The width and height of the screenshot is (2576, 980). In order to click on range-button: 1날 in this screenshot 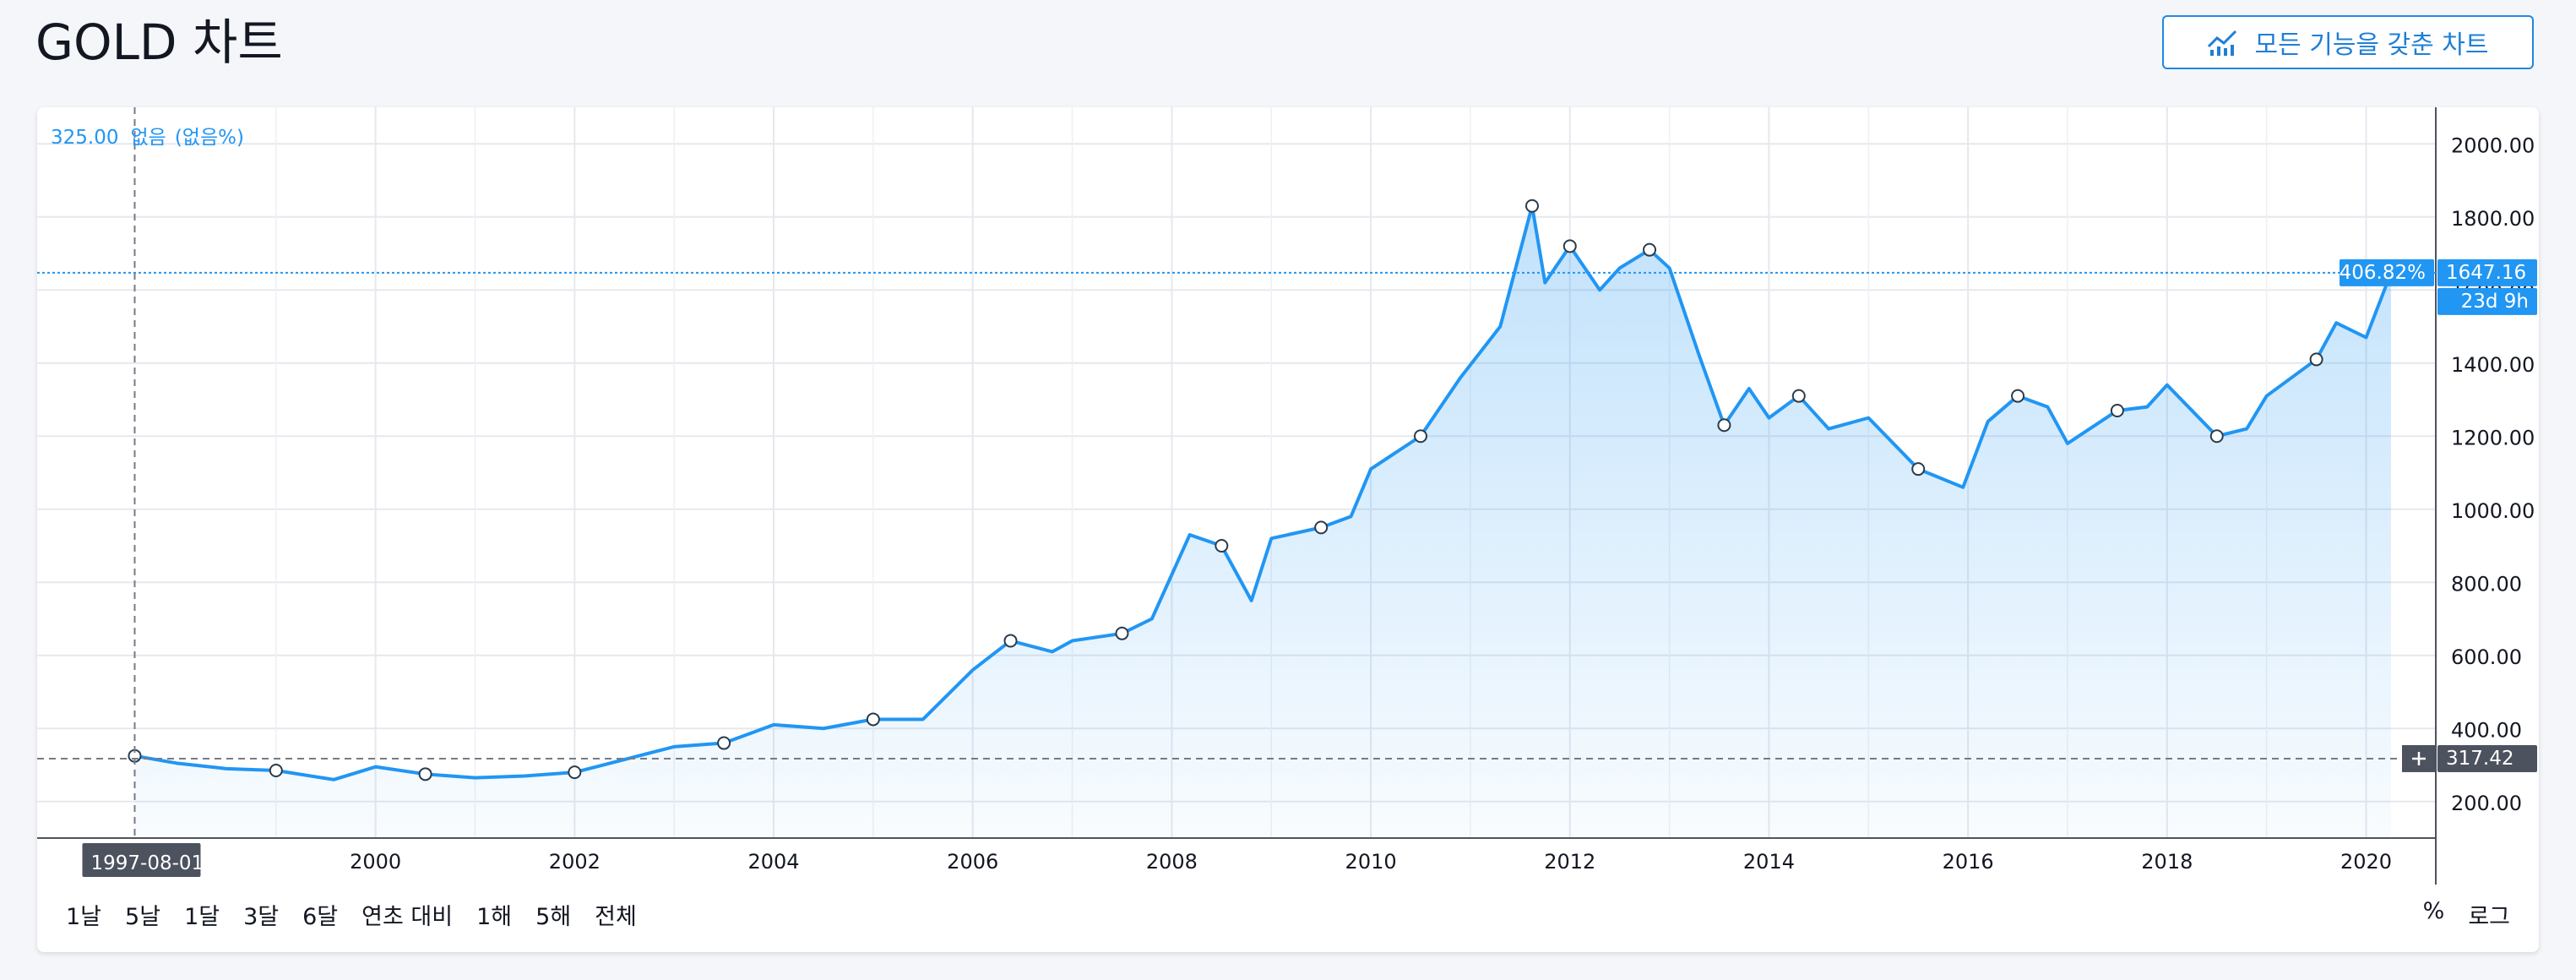, I will do `click(84, 917)`.